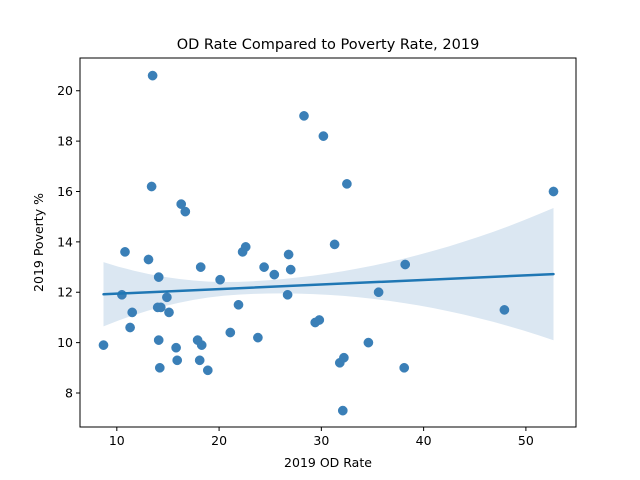  I want to click on y-tick-label: 18, so click(65, 141).